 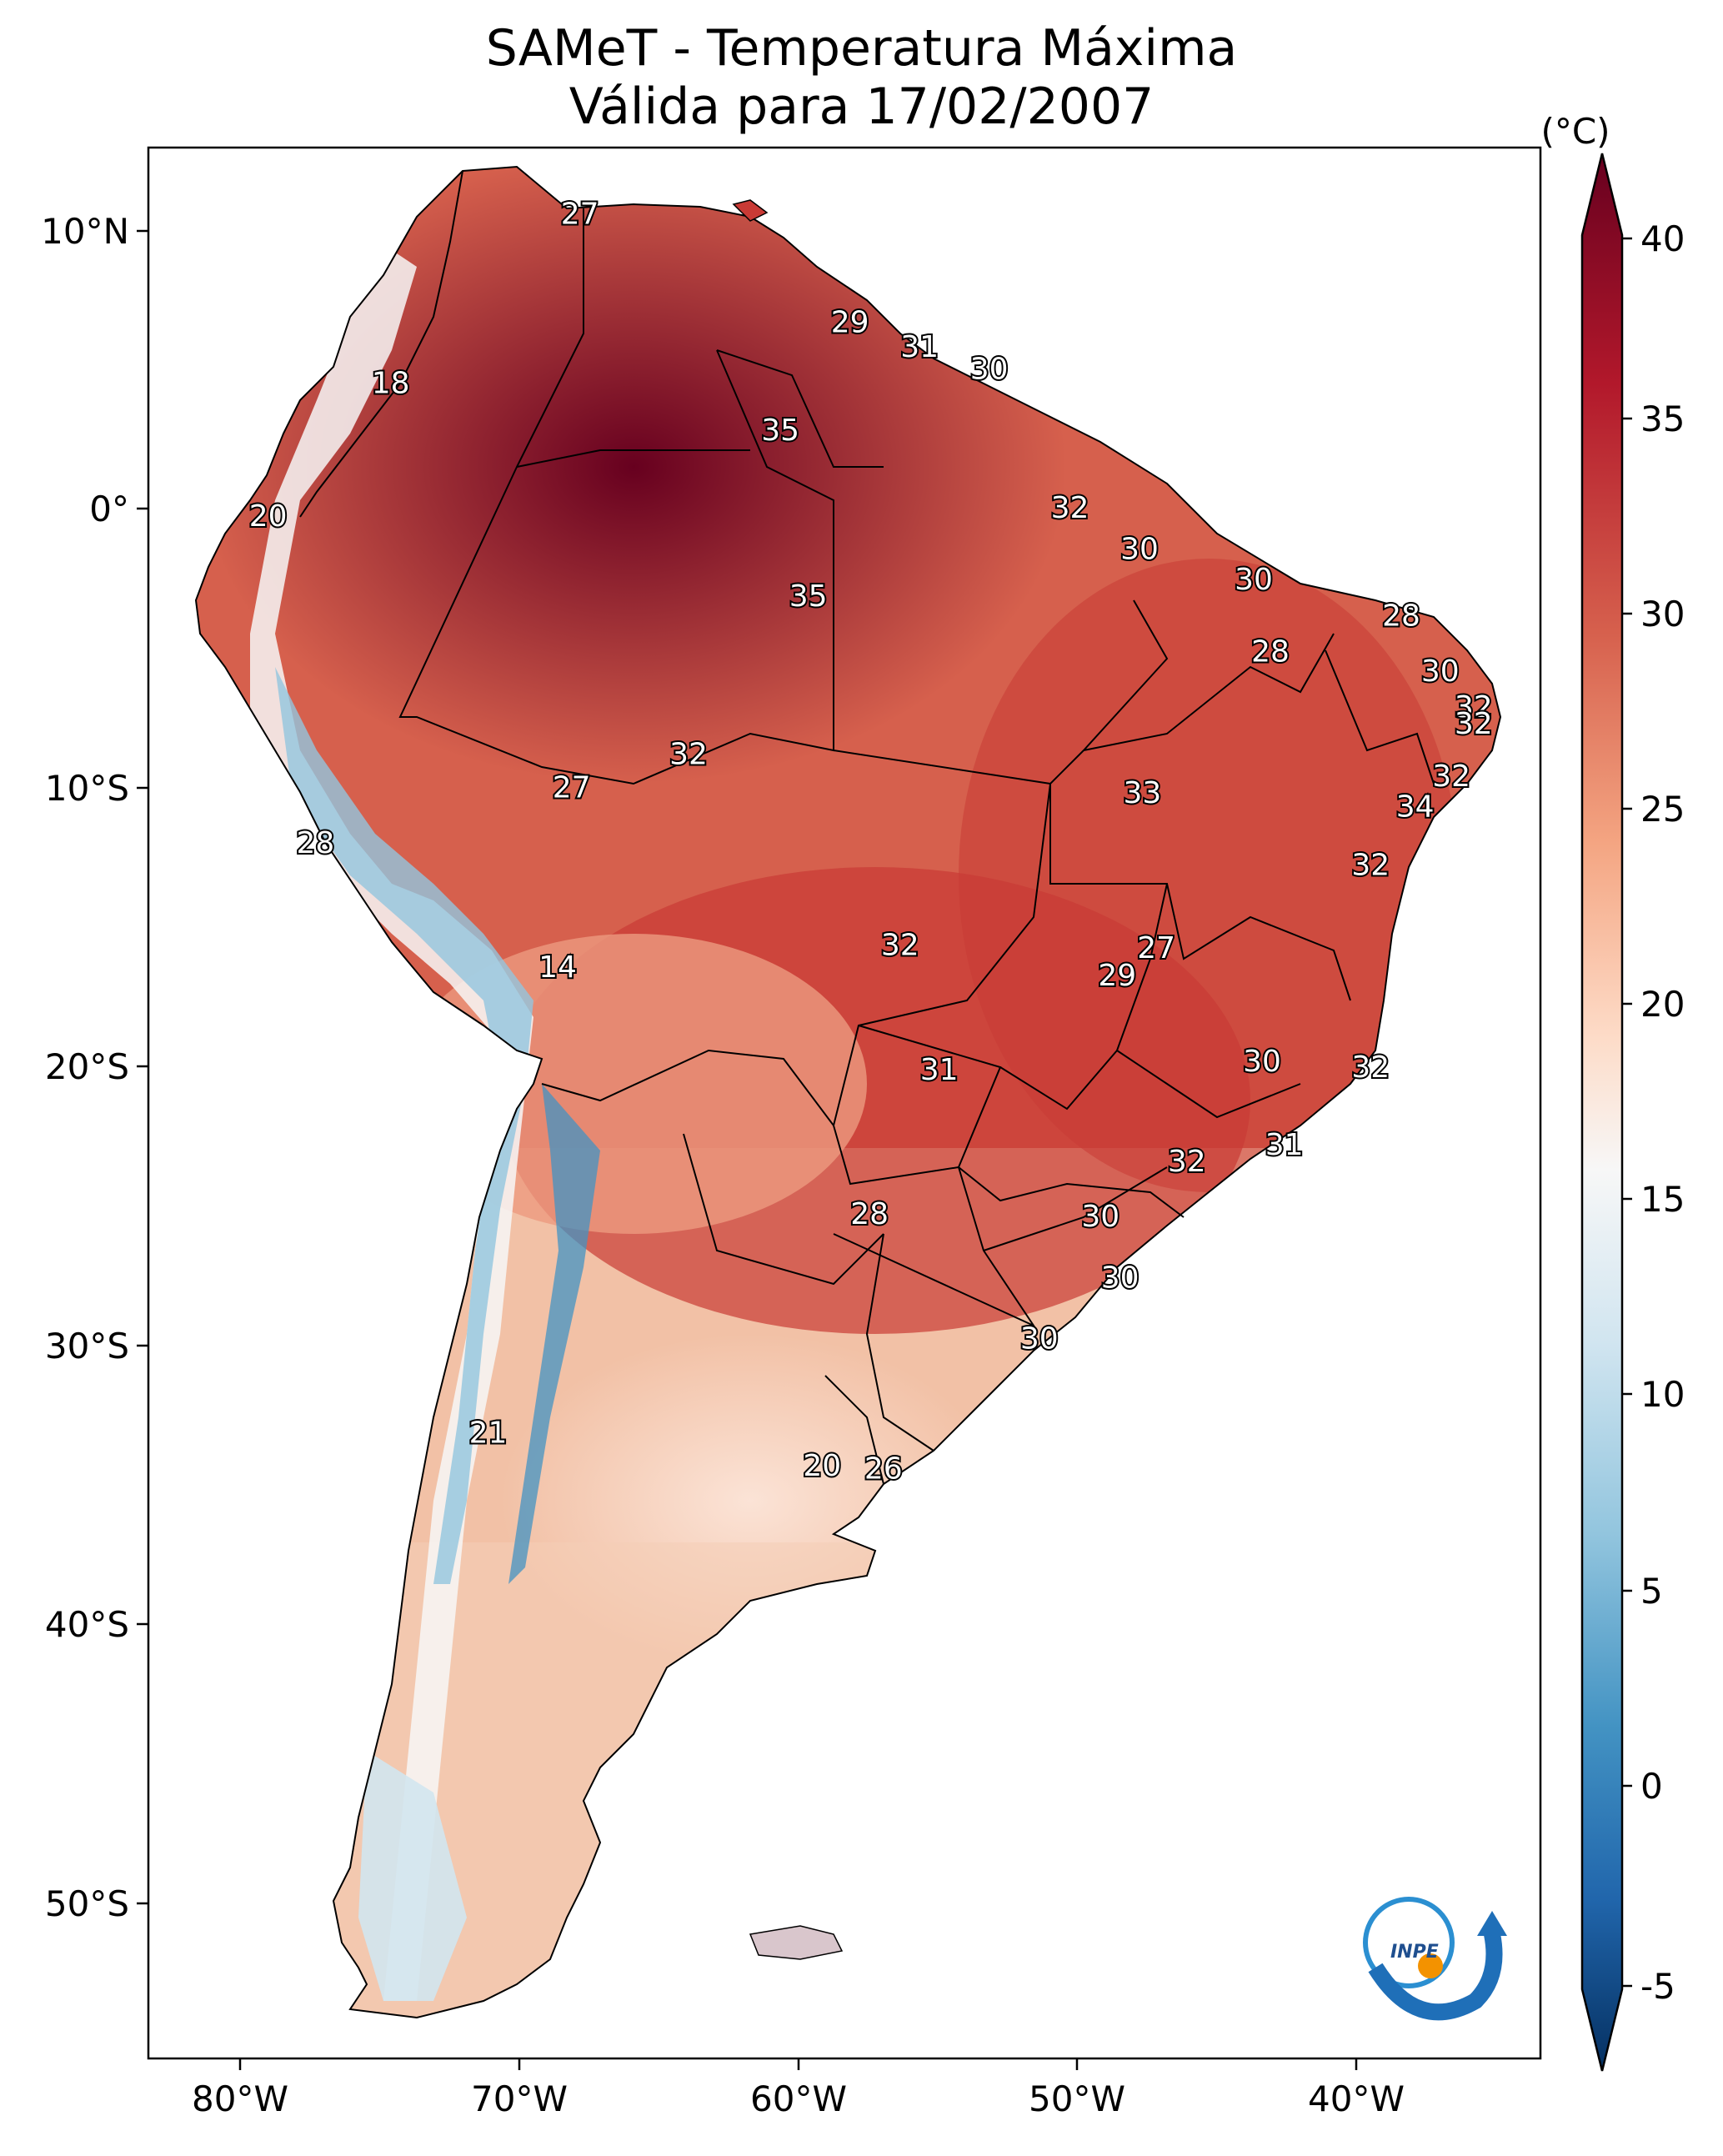 I want to click on map-title-line1: SAMeT - Temperatura Máxima, so click(x=861, y=49).